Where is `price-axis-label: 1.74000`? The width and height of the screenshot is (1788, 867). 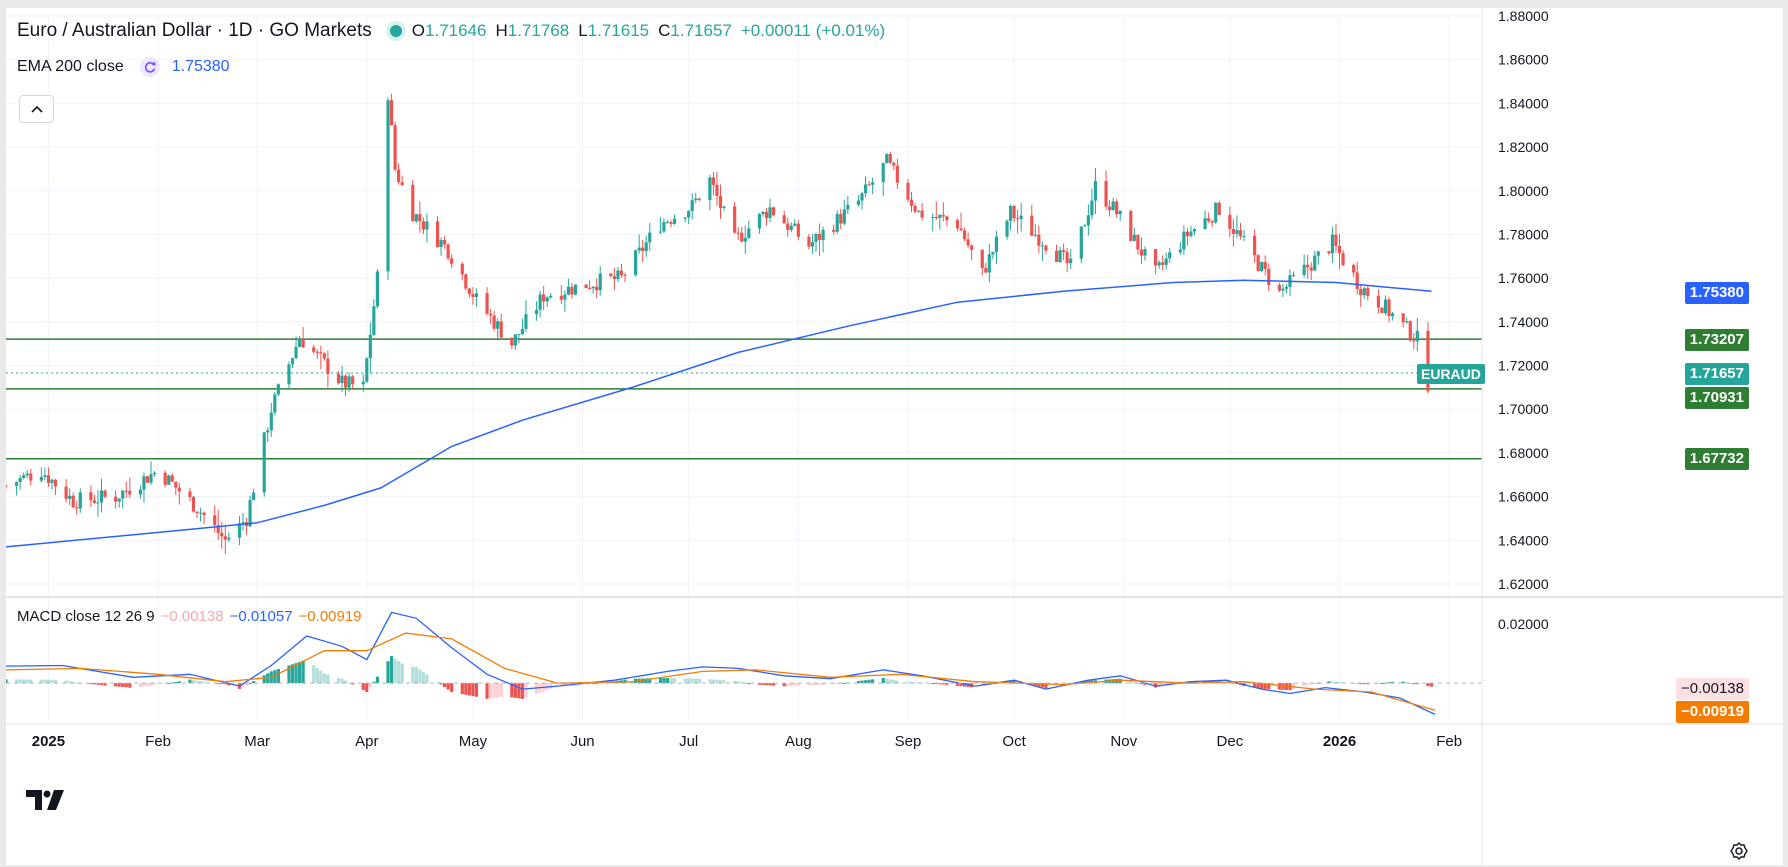 price-axis-label: 1.74000 is located at coordinates (1523, 322).